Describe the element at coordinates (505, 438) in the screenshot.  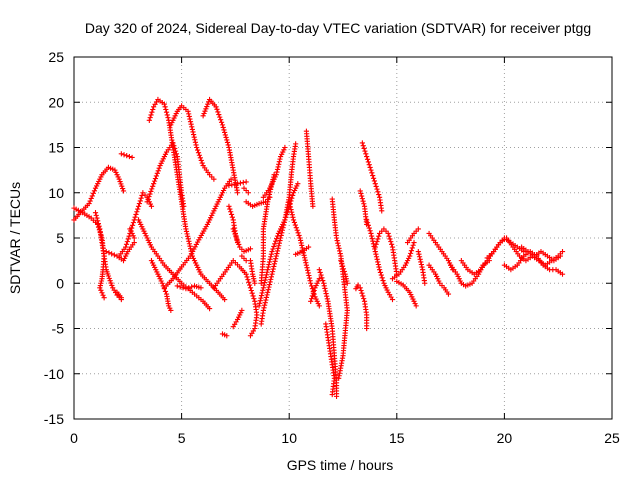
I see `x-tick-label: 20` at that location.